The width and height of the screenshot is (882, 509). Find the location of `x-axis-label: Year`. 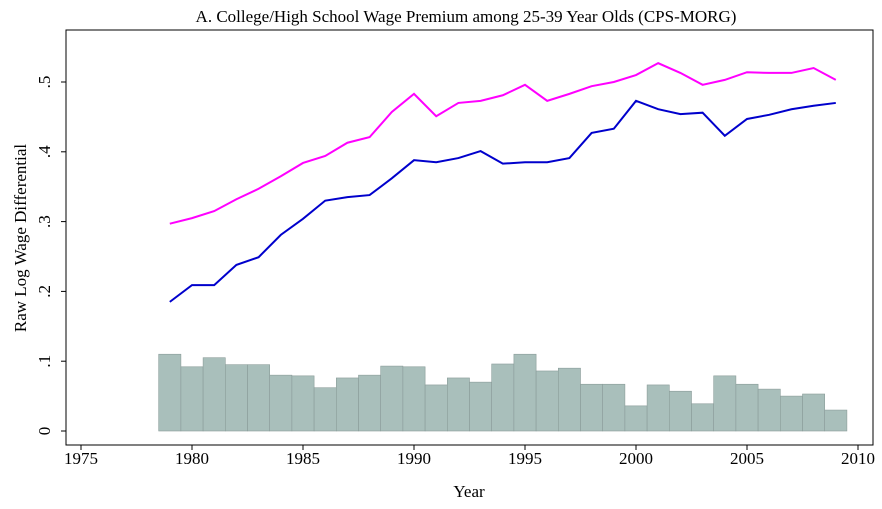

x-axis-label: Year is located at coordinates (469, 491).